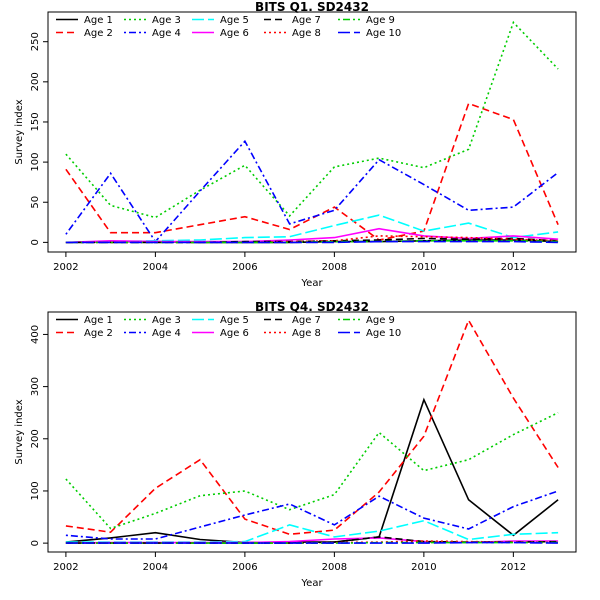 This screenshot has height=600, width=600. What do you see at coordinates (35, 41) in the screenshot?
I see `y-tick-label: 250` at bounding box center [35, 41].